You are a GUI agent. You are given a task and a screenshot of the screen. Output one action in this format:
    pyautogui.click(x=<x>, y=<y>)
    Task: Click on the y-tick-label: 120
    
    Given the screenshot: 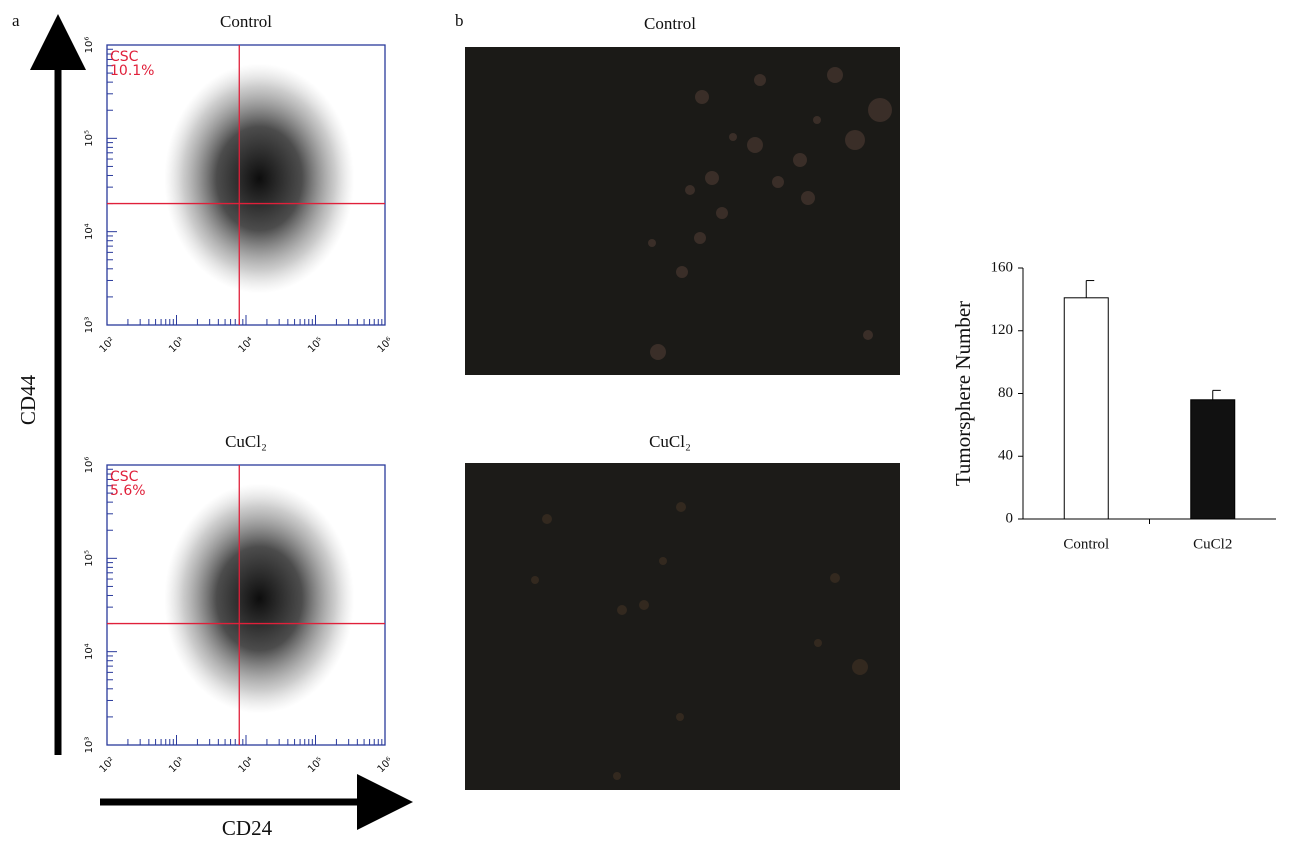 What is the action you would take?
    pyautogui.click(x=1002, y=330)
    